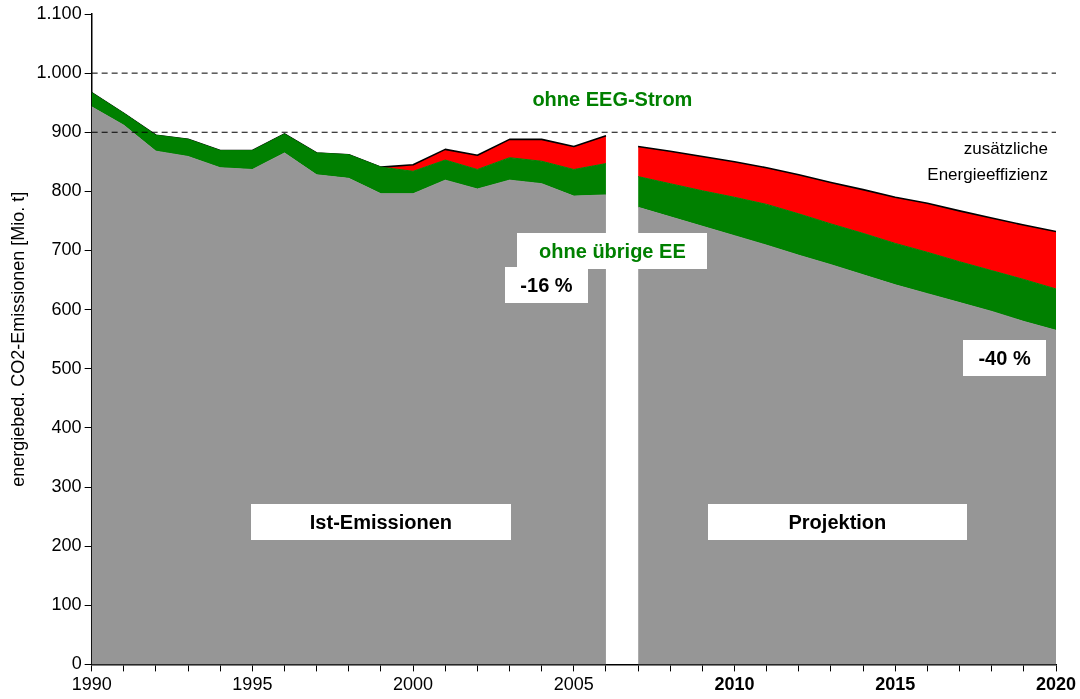 This screenshot has width=1080, height=699. I want to click on y-tick-label: 900, so click(66, 131).